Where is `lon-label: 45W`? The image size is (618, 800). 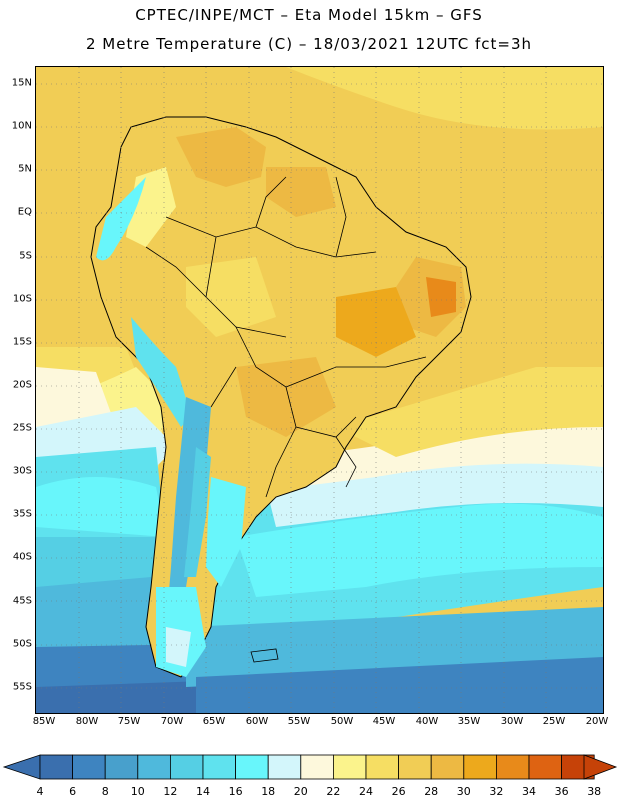
lon-label: 45W is located at coordinates (384, 721).